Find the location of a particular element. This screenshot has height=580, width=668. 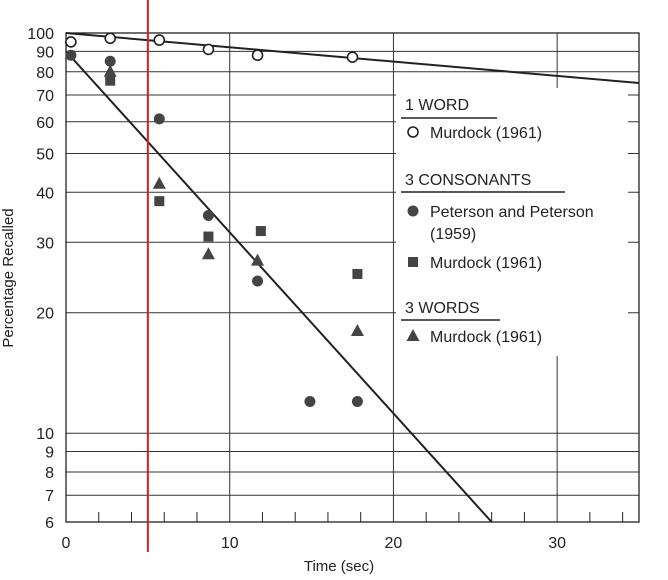

x-axis-title: Time (sec) is located at coordinates (339, 566).